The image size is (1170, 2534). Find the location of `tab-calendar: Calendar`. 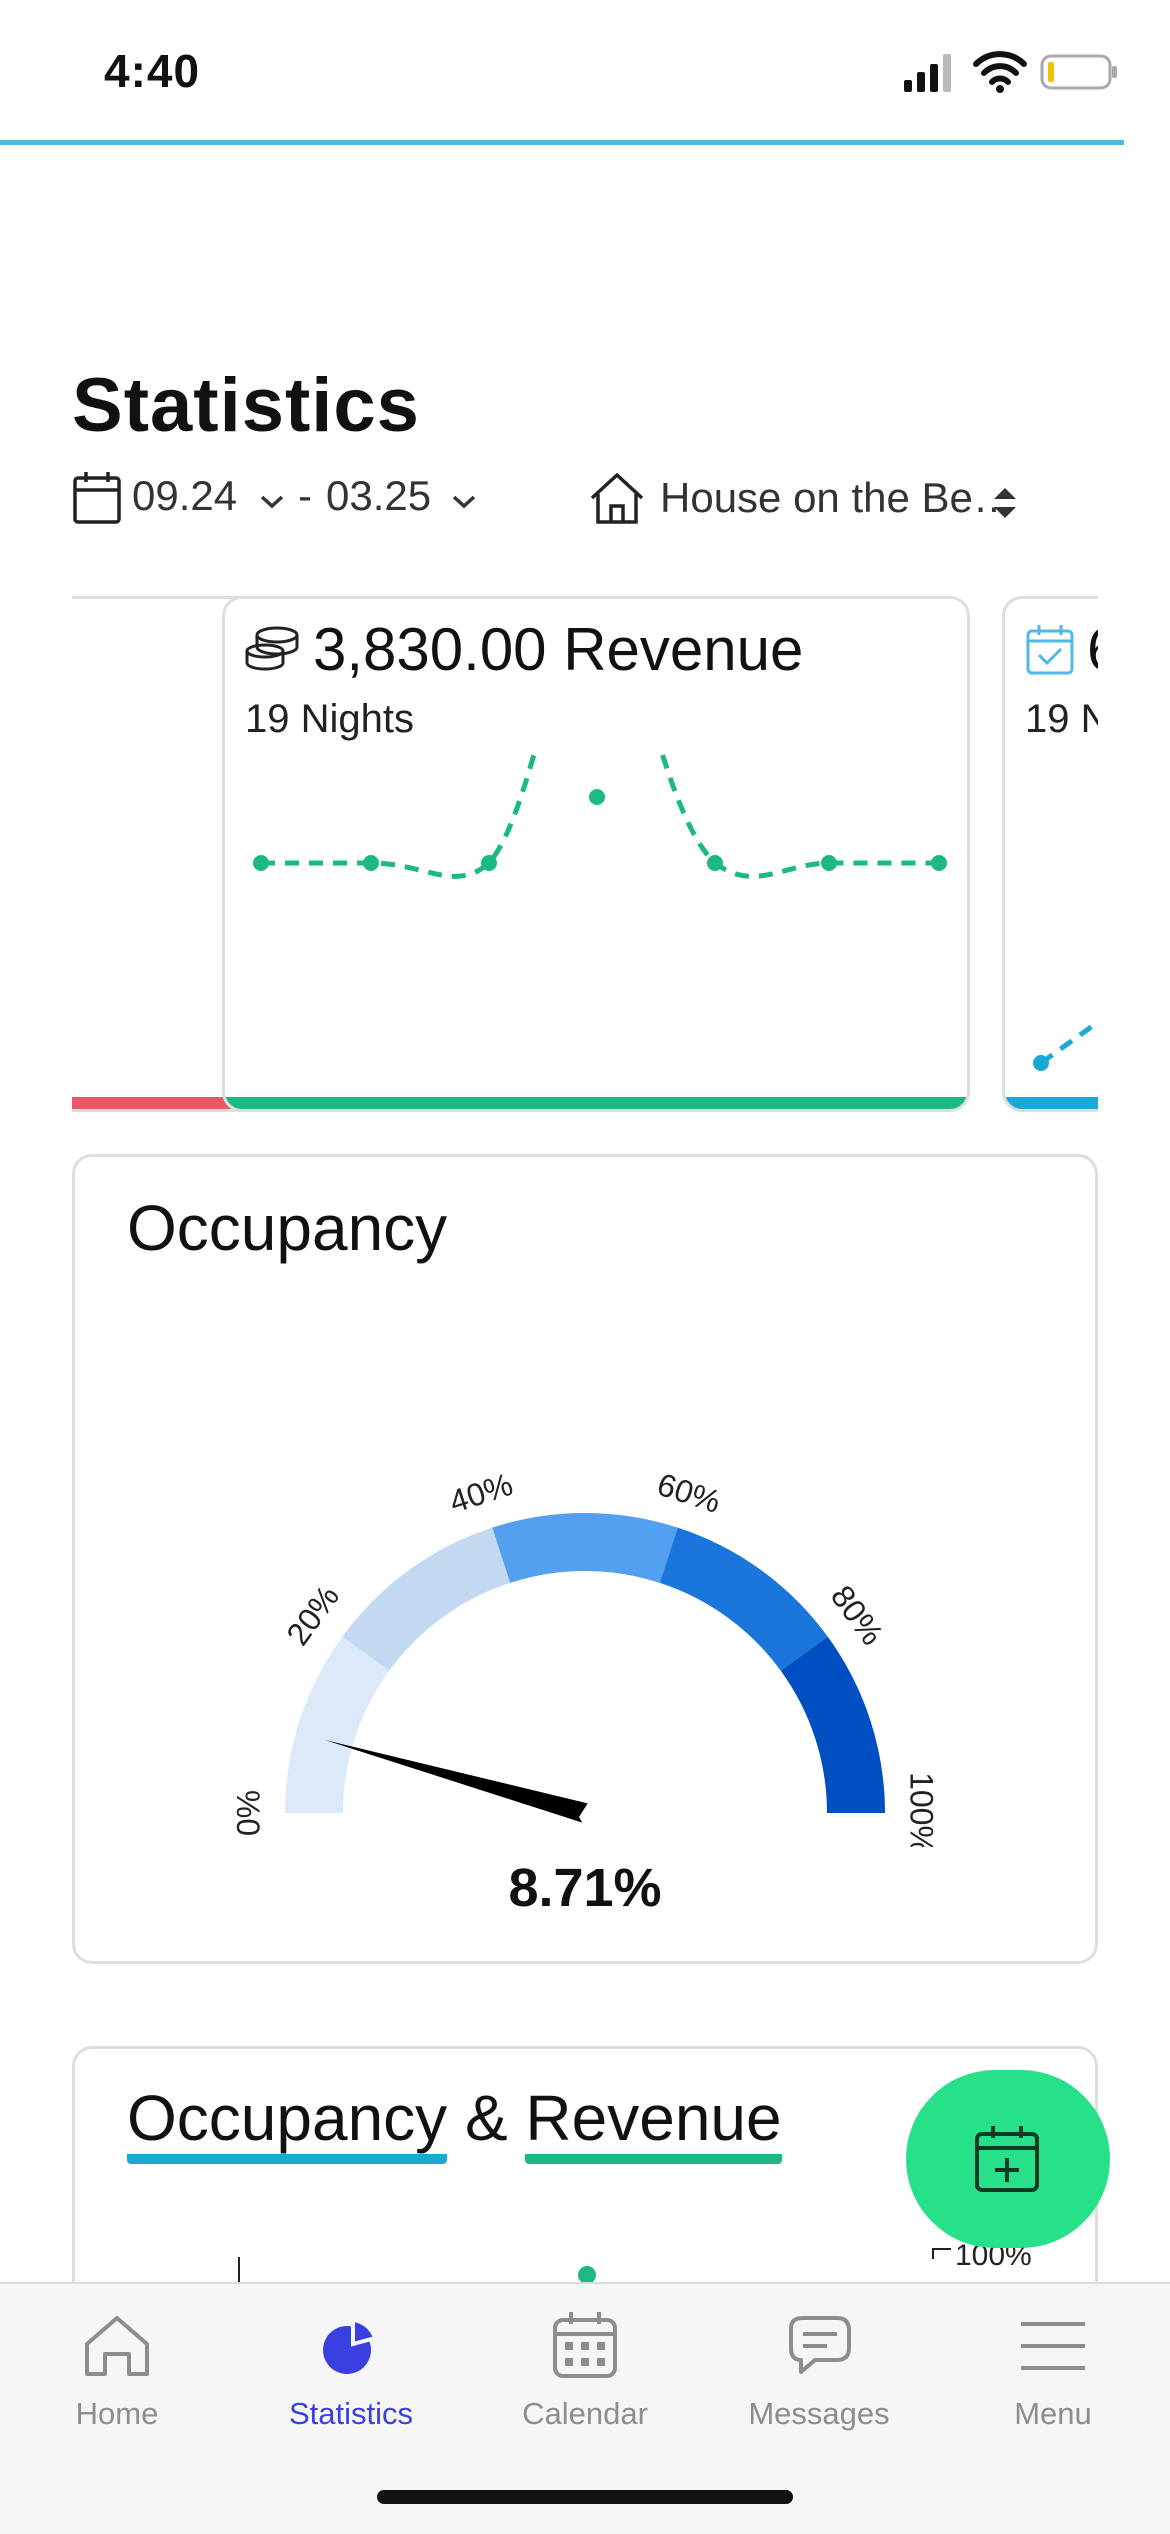

tab-calendar: Calendar is located at coordinates (585, 2374).